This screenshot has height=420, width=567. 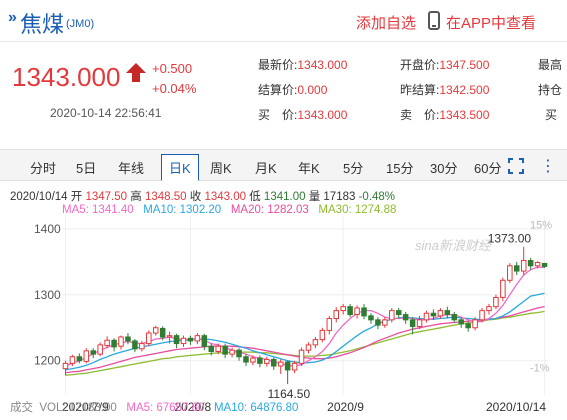 I want to click on y-tick-label: 1200, so click(x=47, y=361).